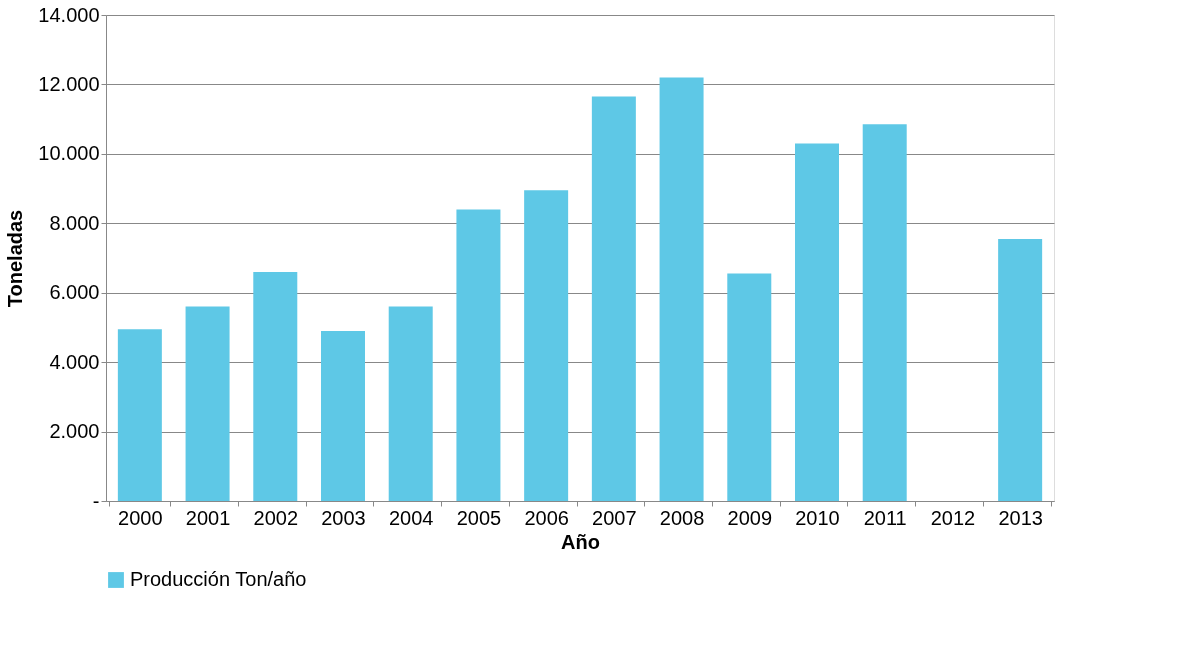 The image size is (1183, 652). What do you see at coordinates (953, 517) in the screenshot?
I see `x-tick-label: 2012` at bounding box center [953, 517].